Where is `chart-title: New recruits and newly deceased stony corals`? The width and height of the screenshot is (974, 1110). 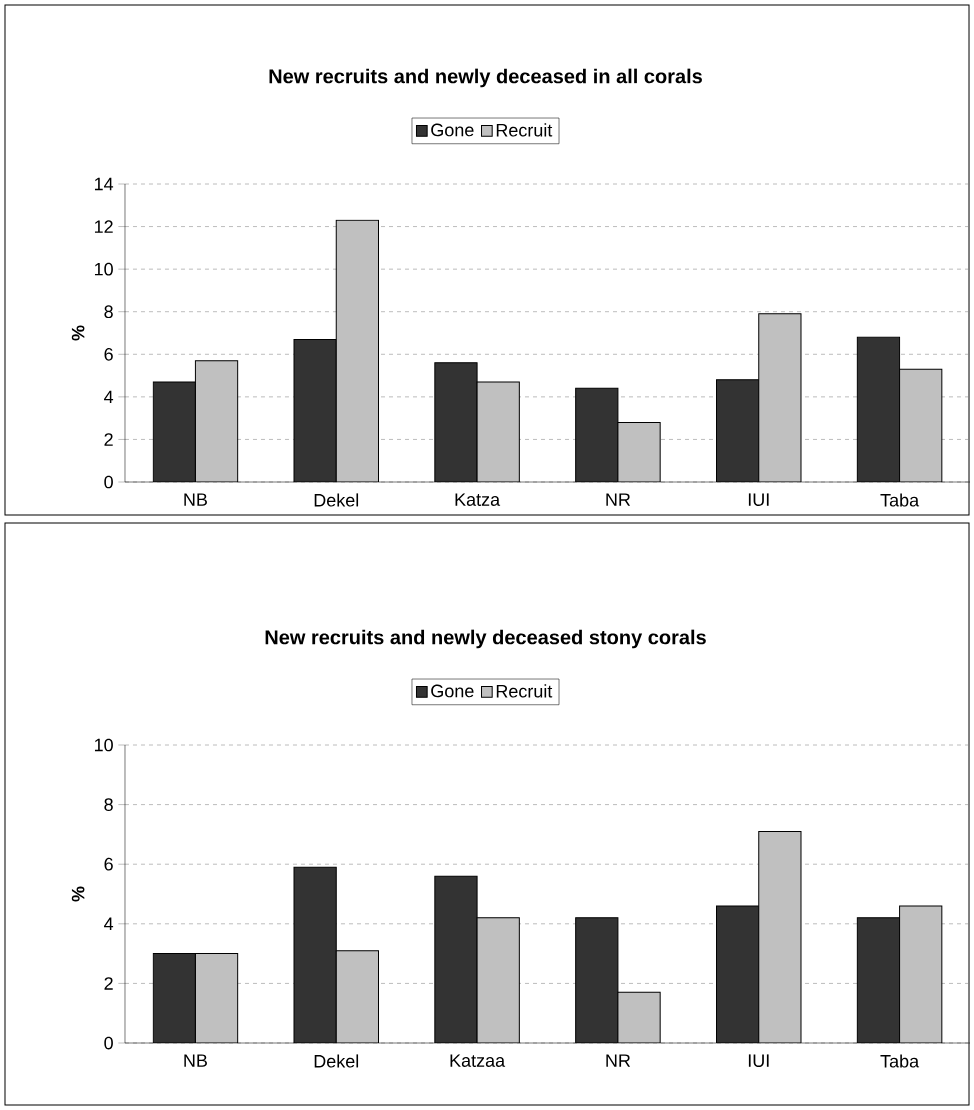 chart-title: New recruits and newly deceased stony corals is located at coordinates (485, 639).